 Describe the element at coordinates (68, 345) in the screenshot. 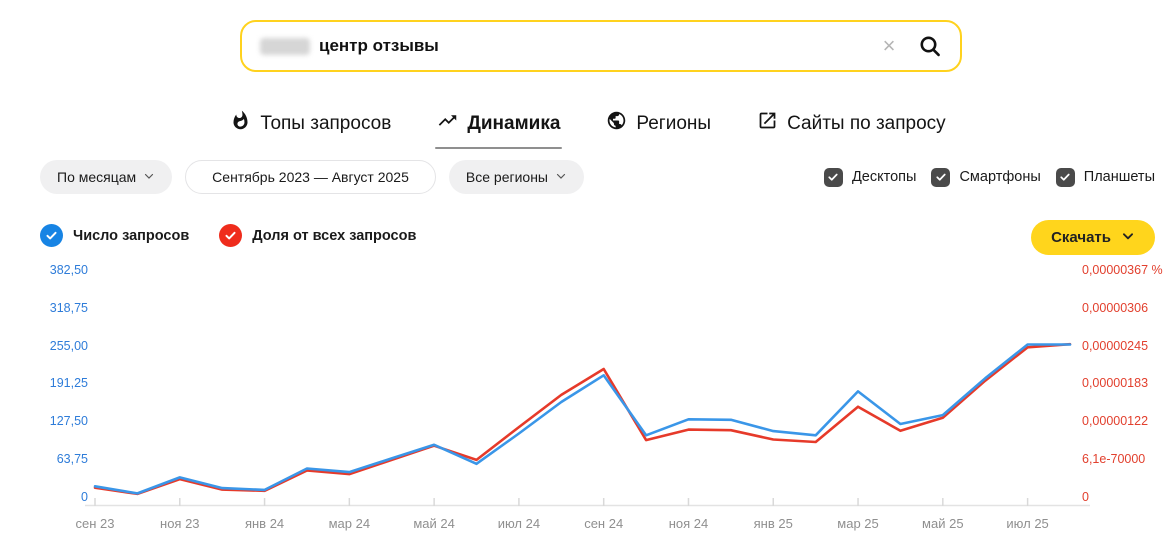

I see `y-tick-label: 255,00` at that location.